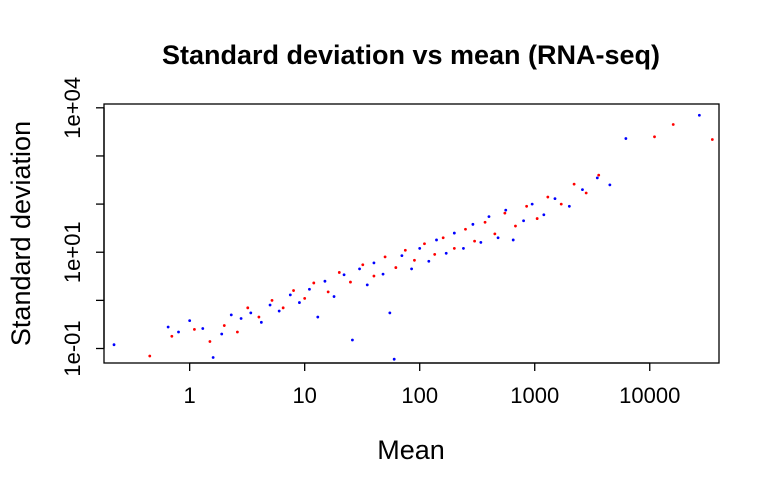 This screenshot has width=773, height=491. I want to click on x-tick-label: 100, so click(419, 395).